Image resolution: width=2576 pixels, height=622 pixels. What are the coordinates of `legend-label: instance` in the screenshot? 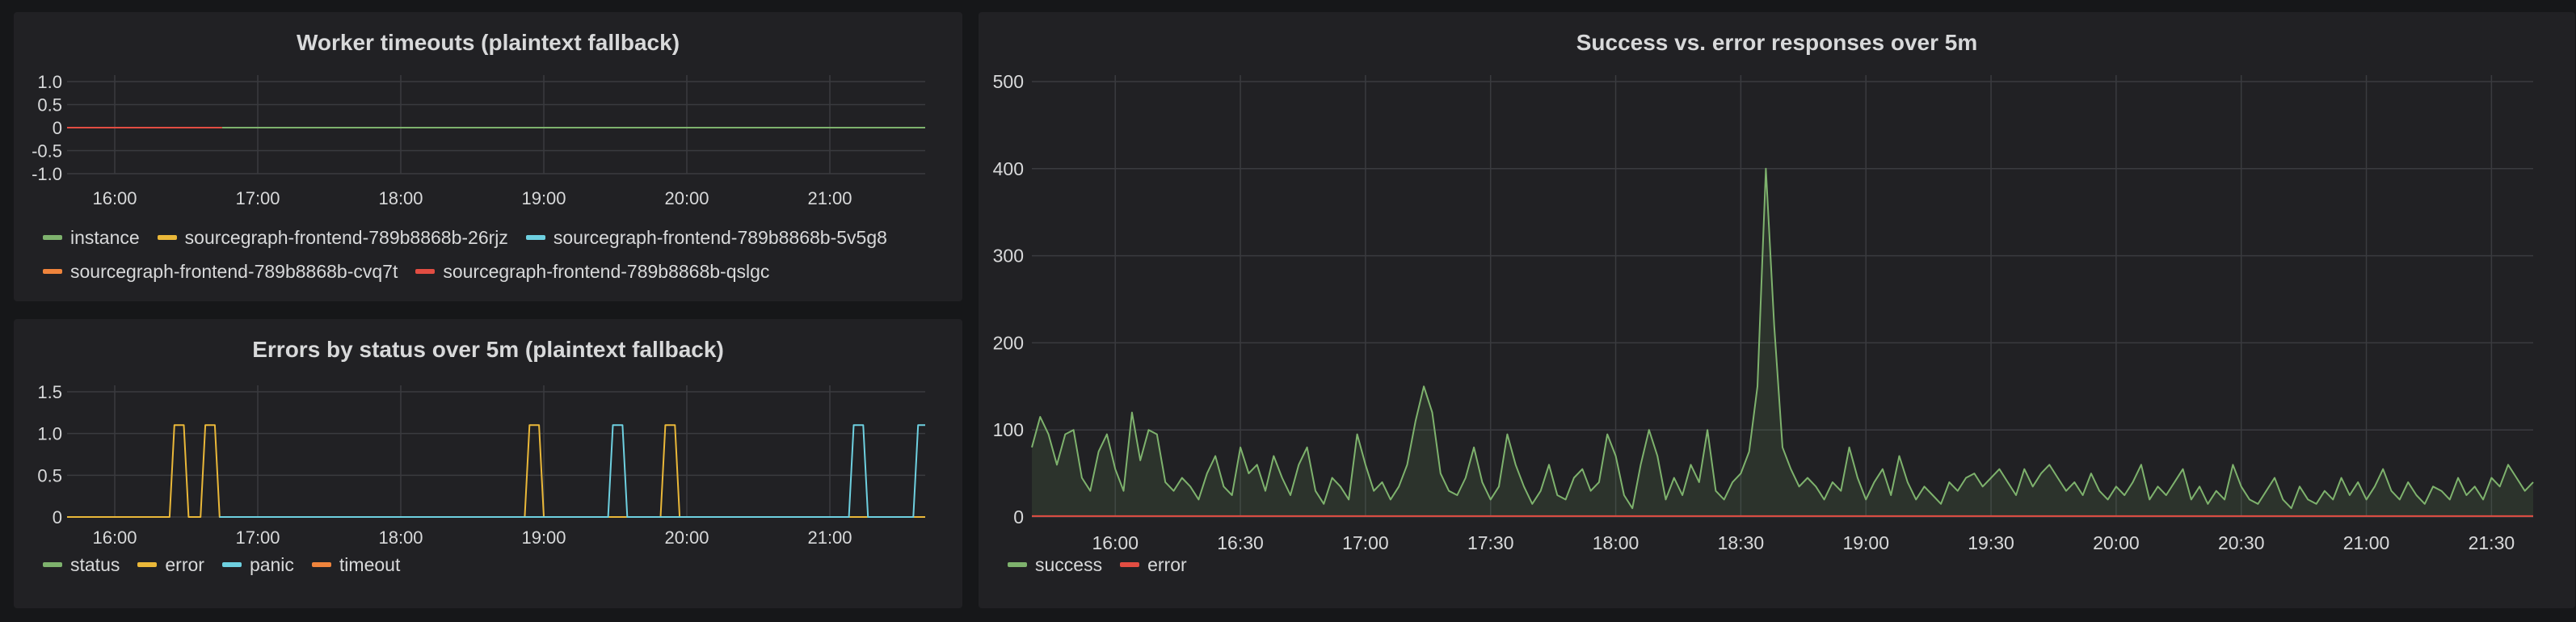 It's located at (105, 237).